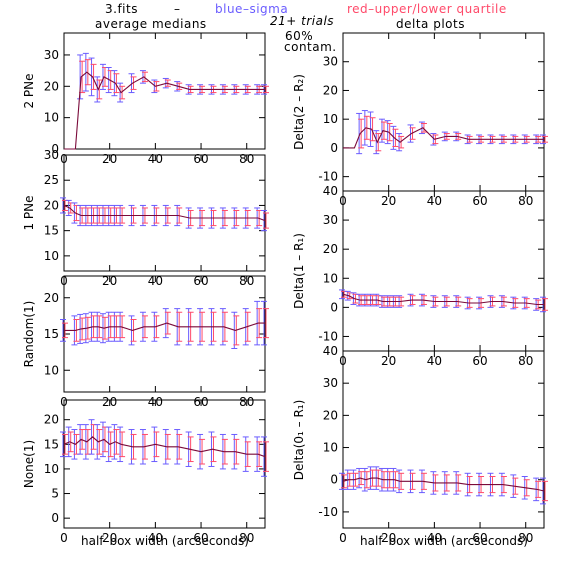  I want to click on ytick-label: 25, so click(51, 180).